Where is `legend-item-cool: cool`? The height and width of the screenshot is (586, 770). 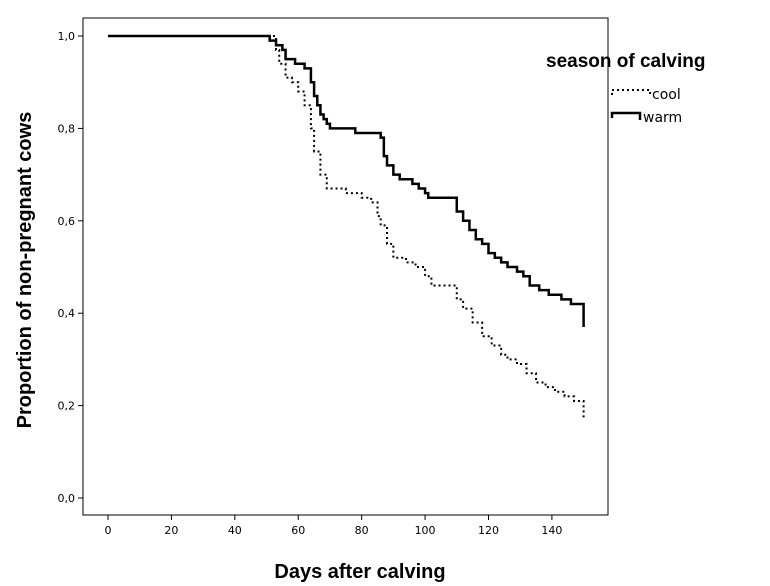 legend-item-cool: cool is located at coordinates (646, 95).